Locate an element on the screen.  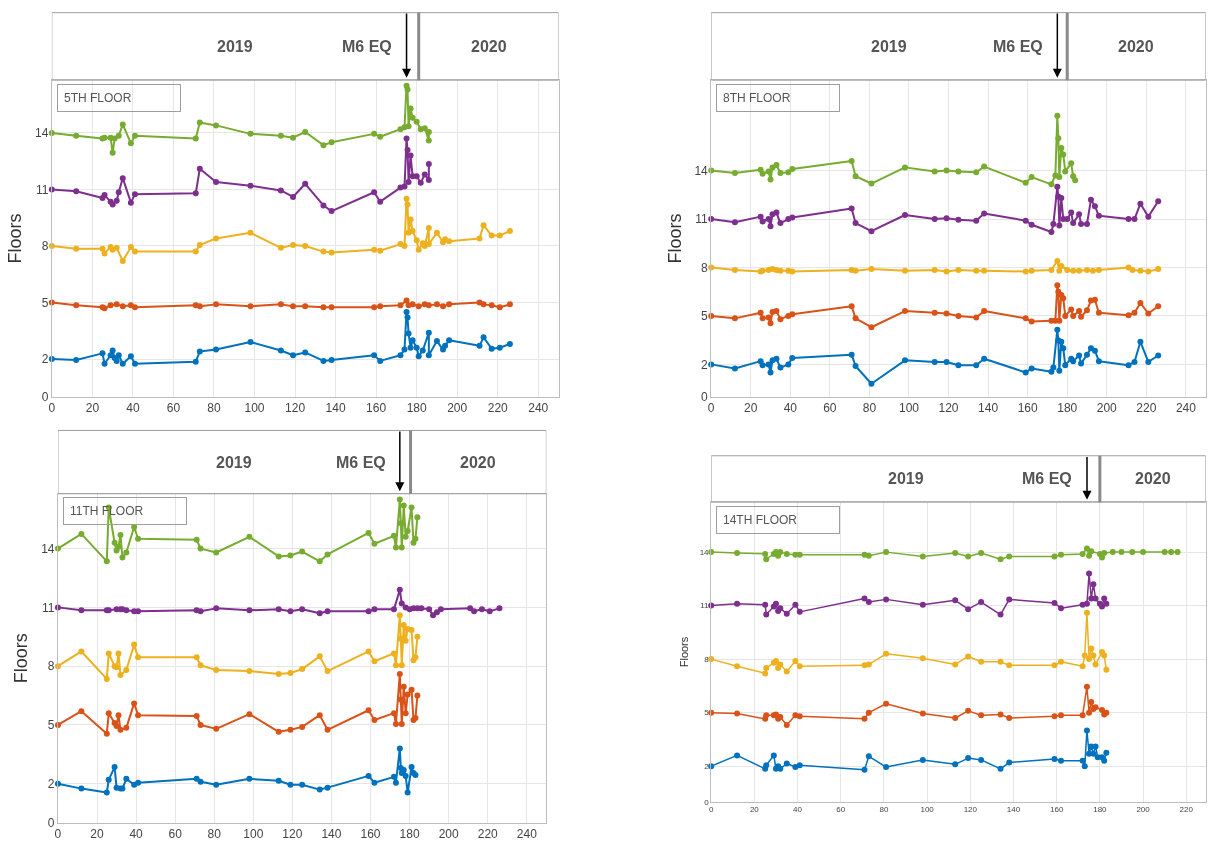
text: 5TH FLOOR is located at coordinates (98, 98).